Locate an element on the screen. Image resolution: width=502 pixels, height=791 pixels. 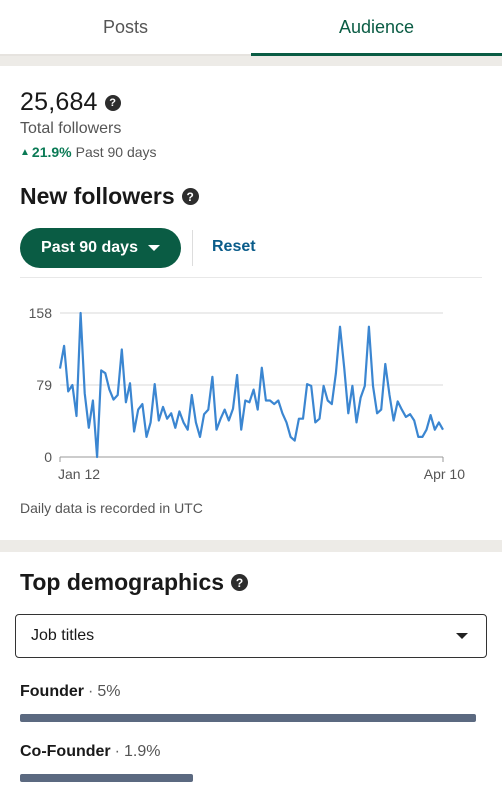
demographic-percent: 5% is located at coordinates (109, 691).